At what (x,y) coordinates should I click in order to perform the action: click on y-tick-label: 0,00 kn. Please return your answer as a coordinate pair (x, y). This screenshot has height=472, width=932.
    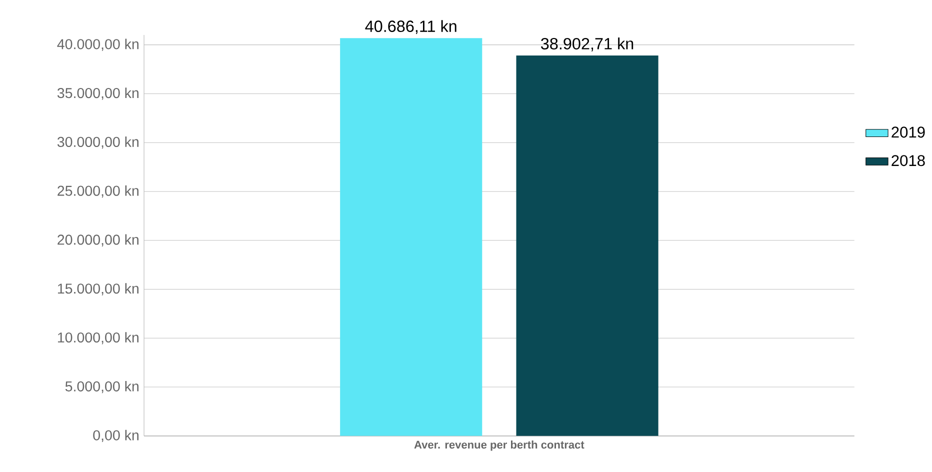
    Looking at the image, I should click on (115, 436).